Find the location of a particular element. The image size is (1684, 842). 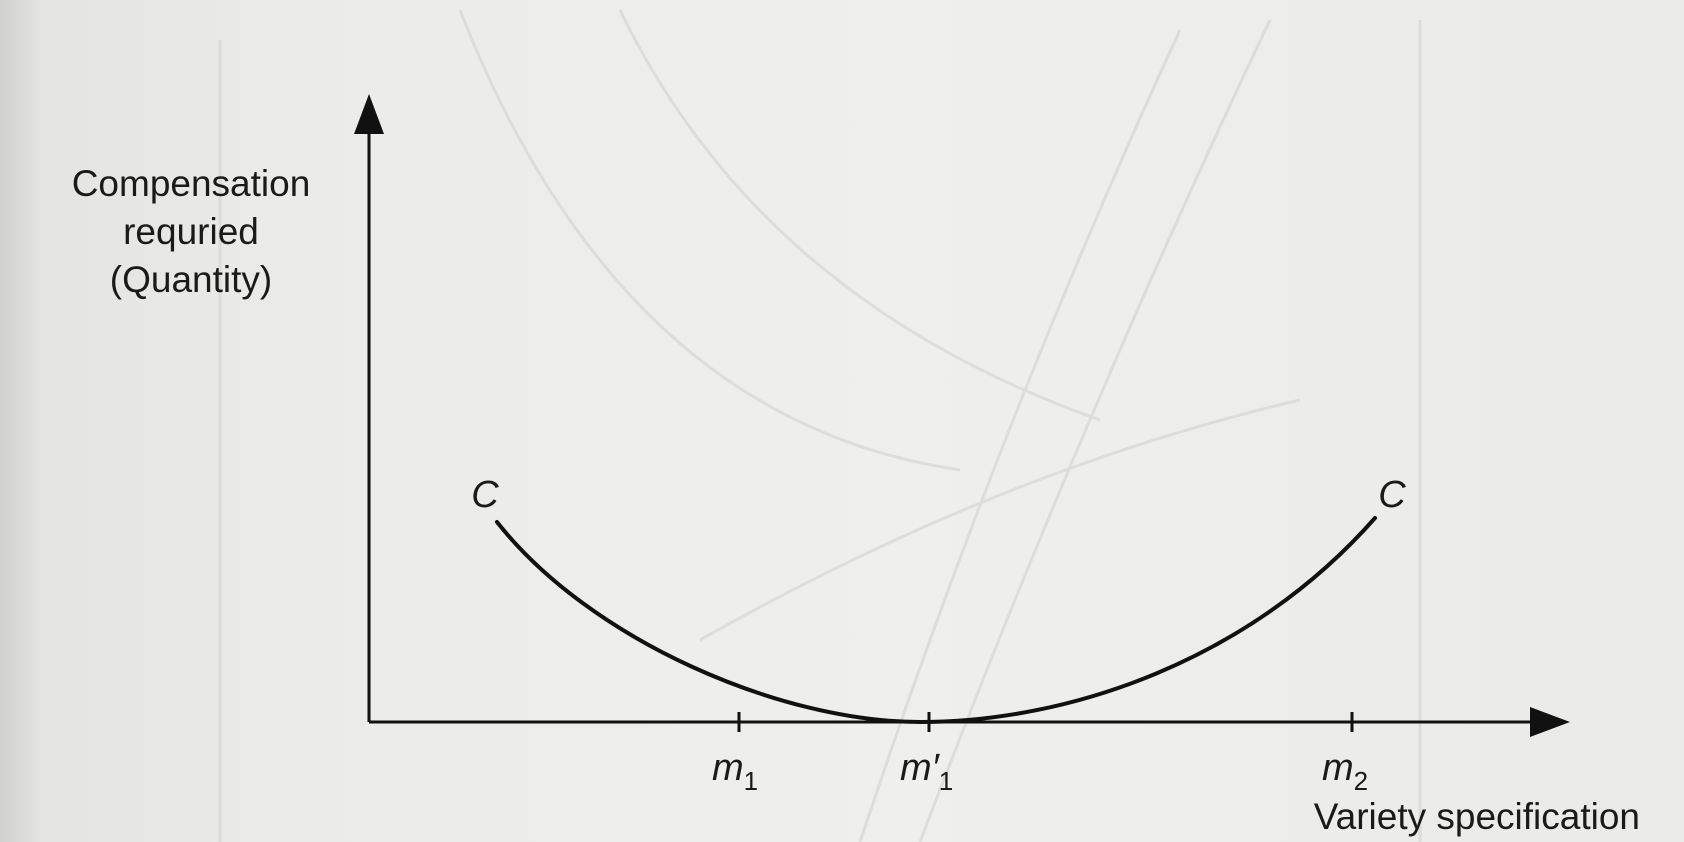

curve-label-left: C is located at coordinates (485, 495).